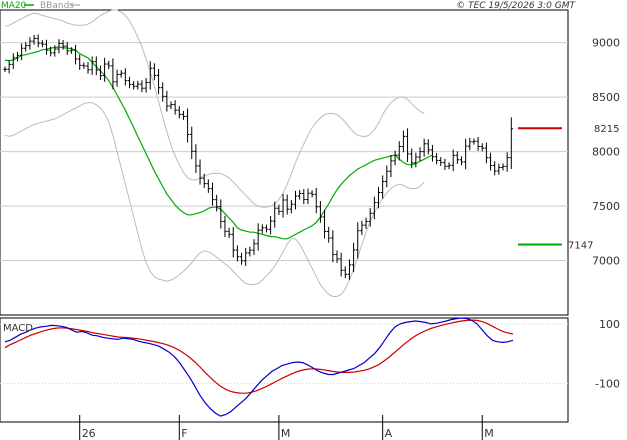 The image size is (627, 440). I want to click on legend-ma-label: MA20, so click(14, 6).